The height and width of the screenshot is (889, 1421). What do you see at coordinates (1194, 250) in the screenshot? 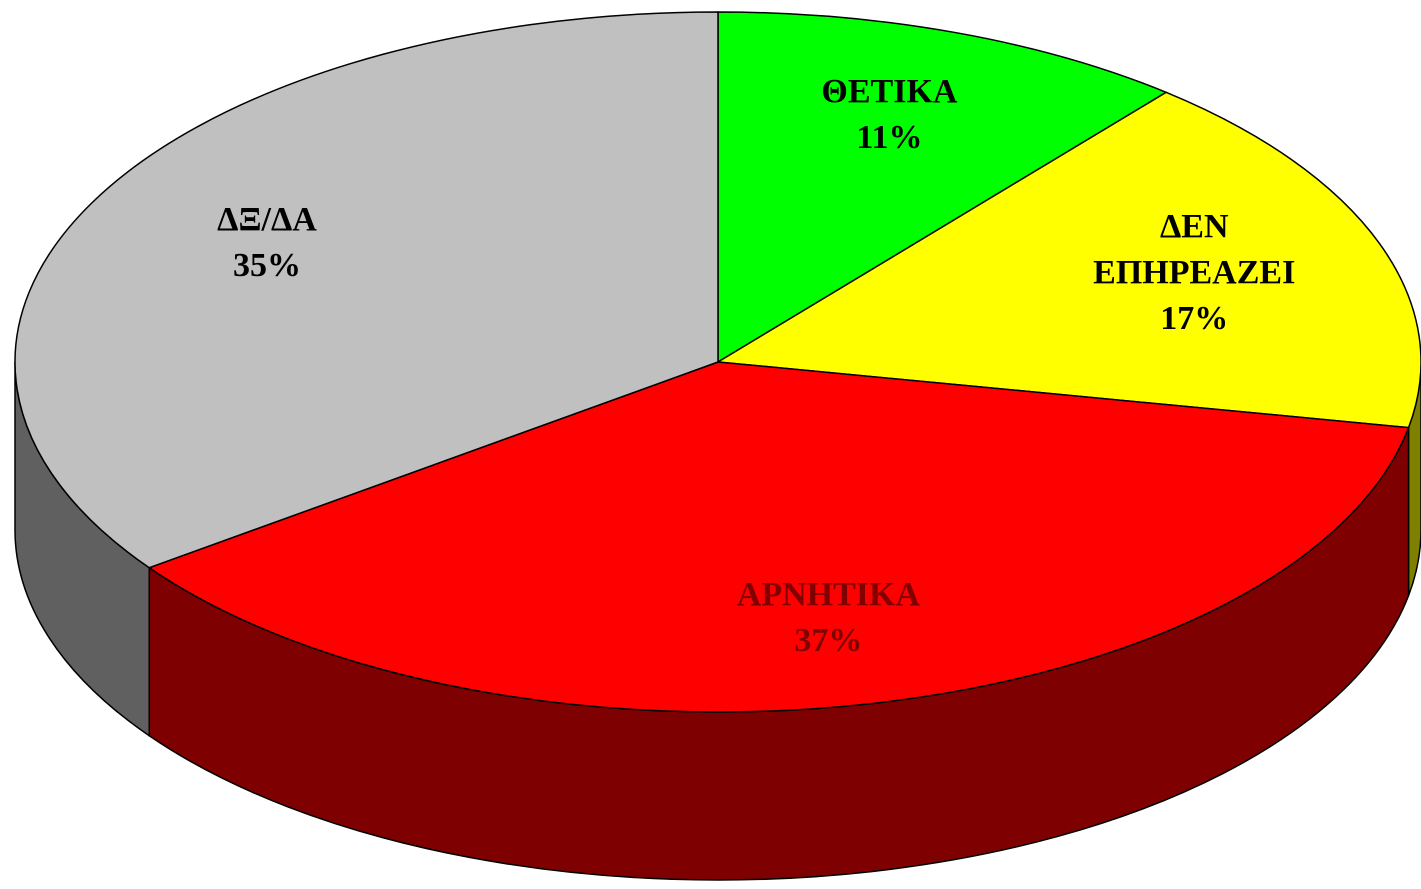
I see `label-name: ΔΕΝ ΕΠΗΡΕΑΖΕΙ` at bounding box center [1194, 250].